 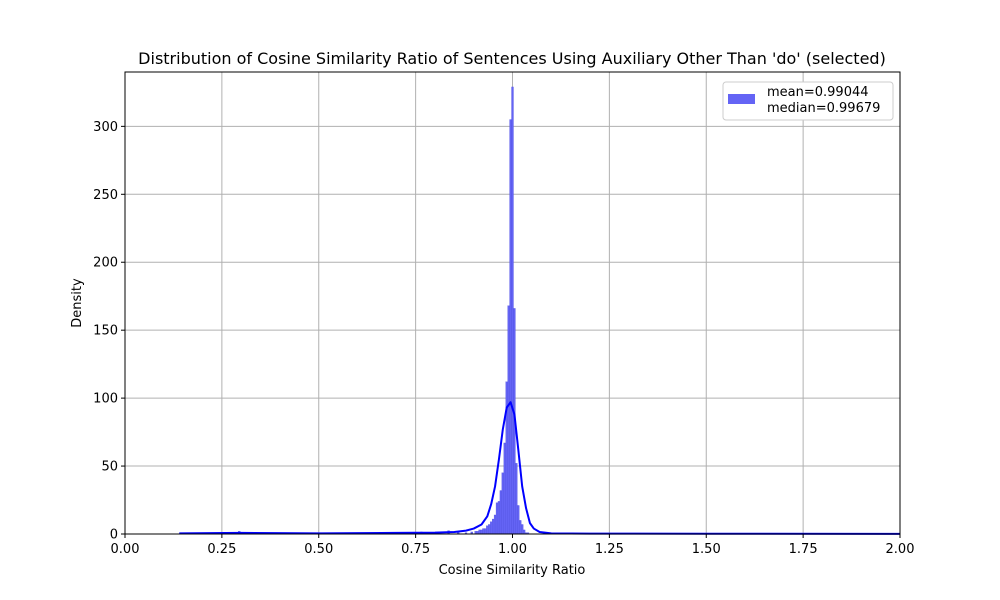 I want to click on legend-label-median: median=0.99679, so click(x=823, y=108).